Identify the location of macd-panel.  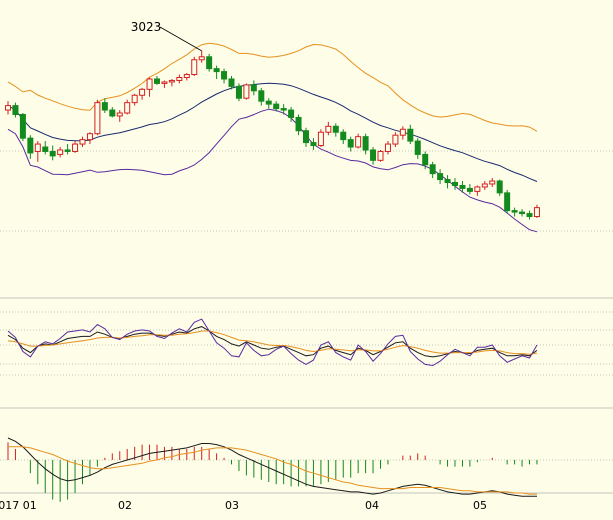
(272, 469).